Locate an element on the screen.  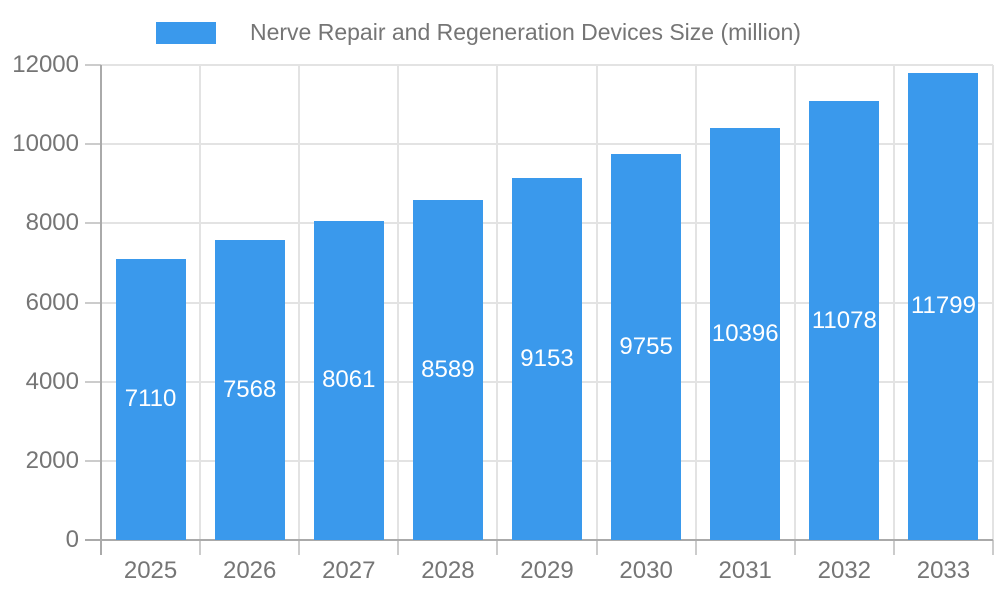
bar-value-label: 7568 is located at coordinates (249, 390).